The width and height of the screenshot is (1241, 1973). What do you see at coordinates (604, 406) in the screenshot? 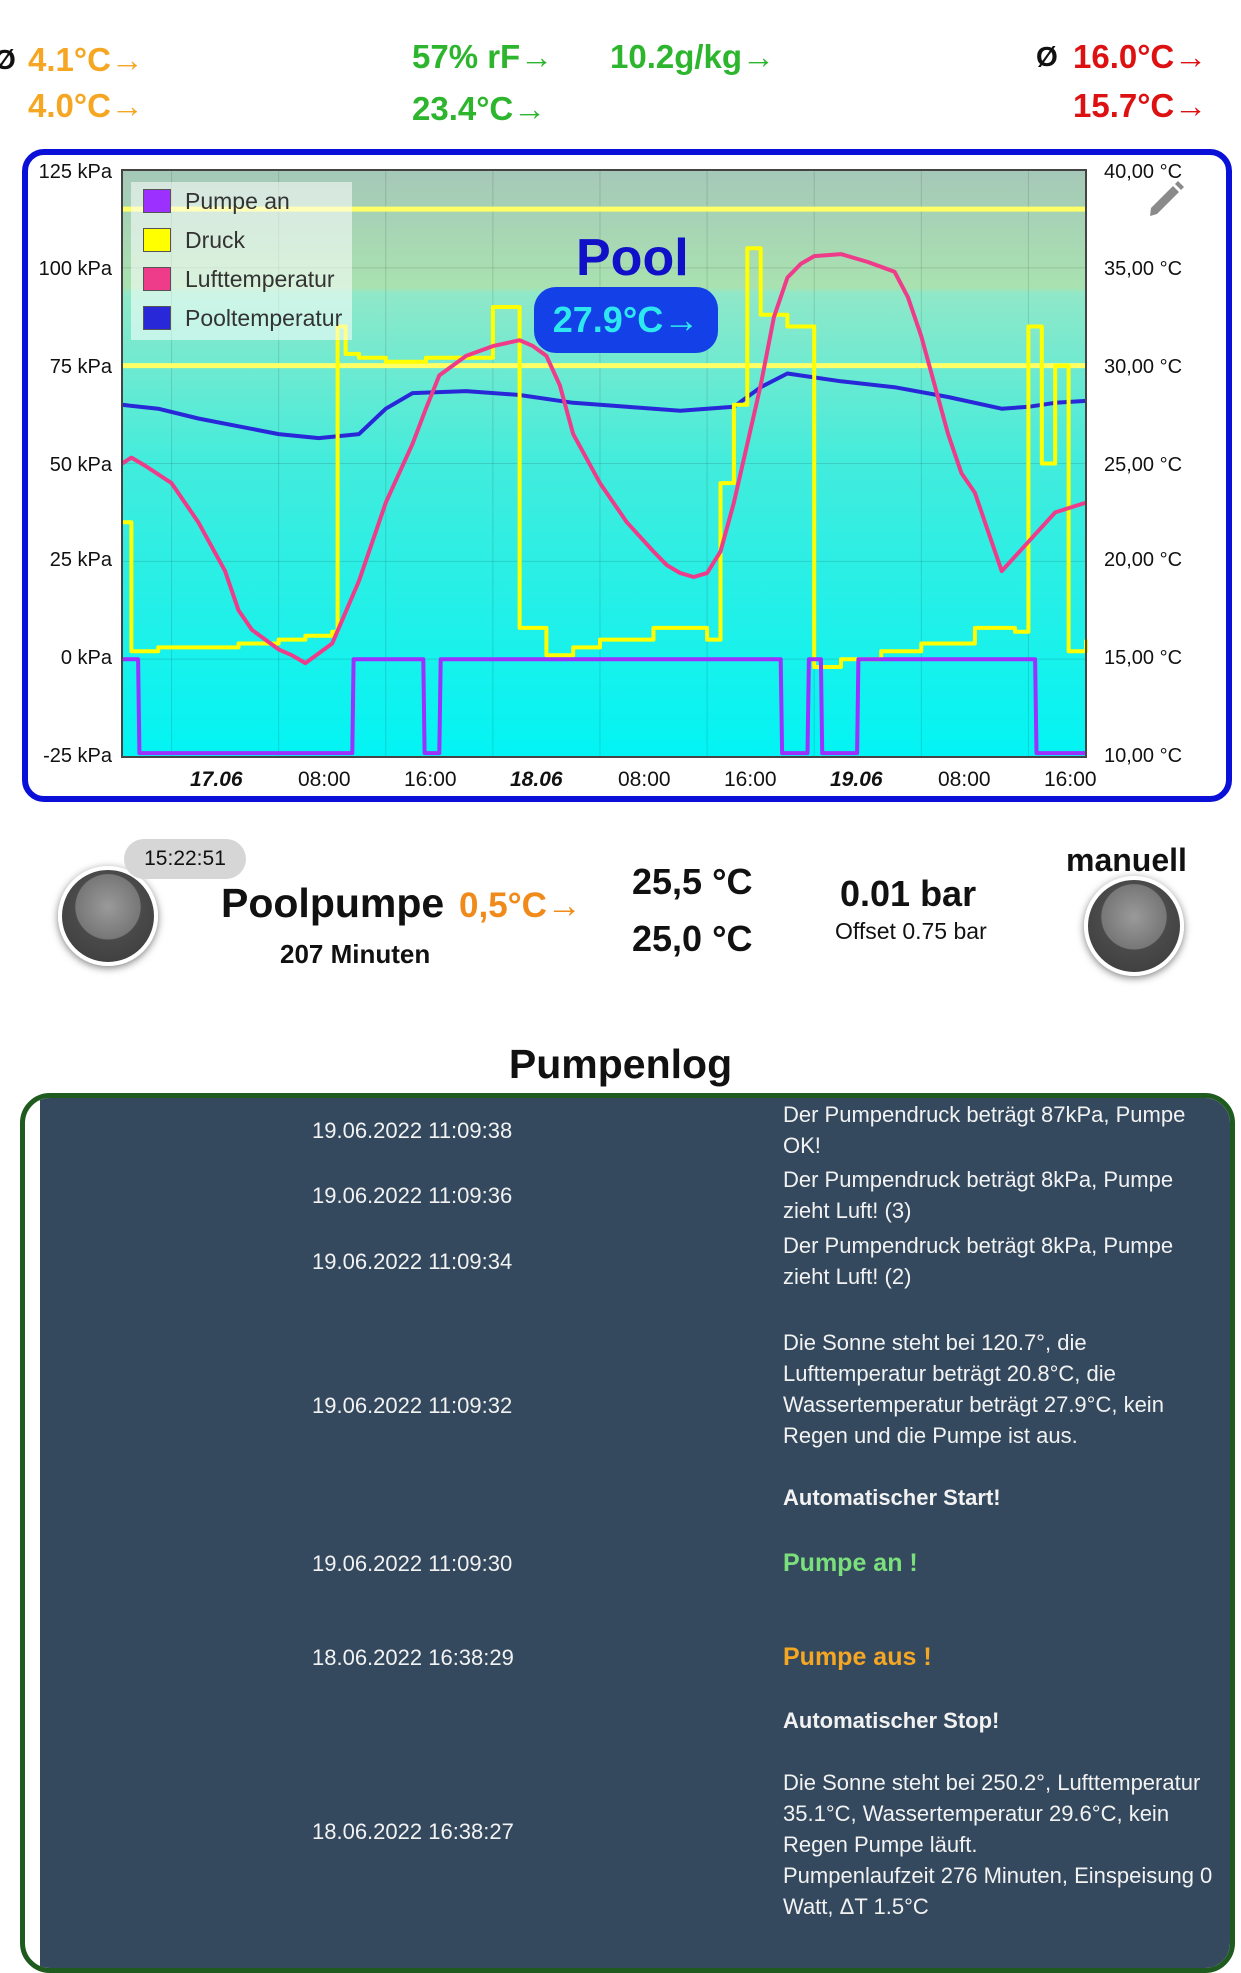
I see `series-line-pooltemperatur` at bounding box center [604, 406].